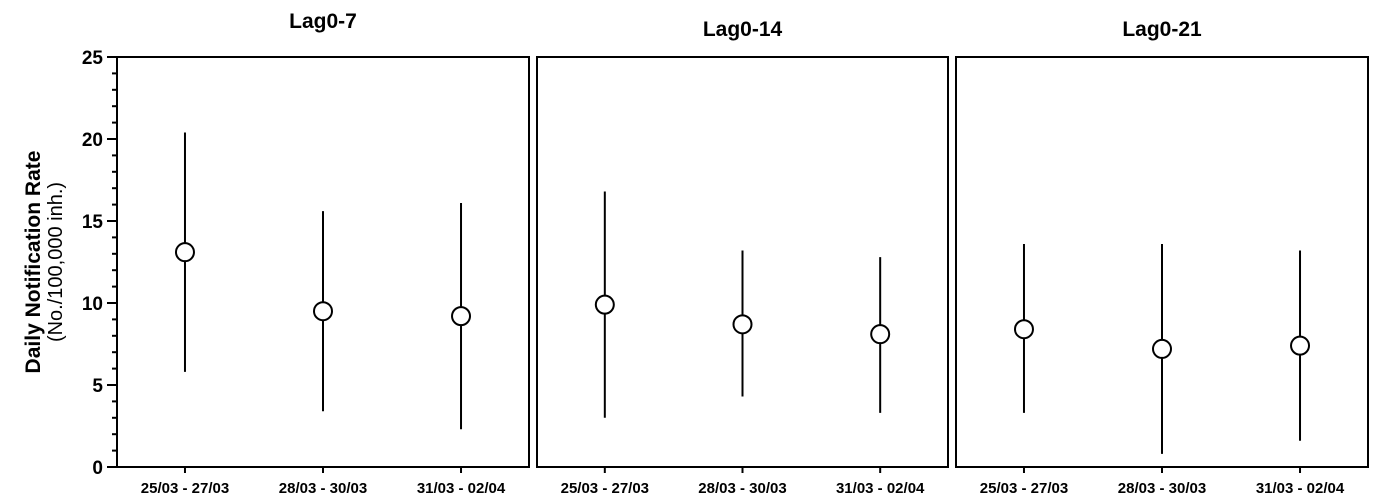 This screenshot has height=500, width=1375. Describe the element at coordinates (93, 58) in the screenshot. I see `y-tick-label: 25` at that location.